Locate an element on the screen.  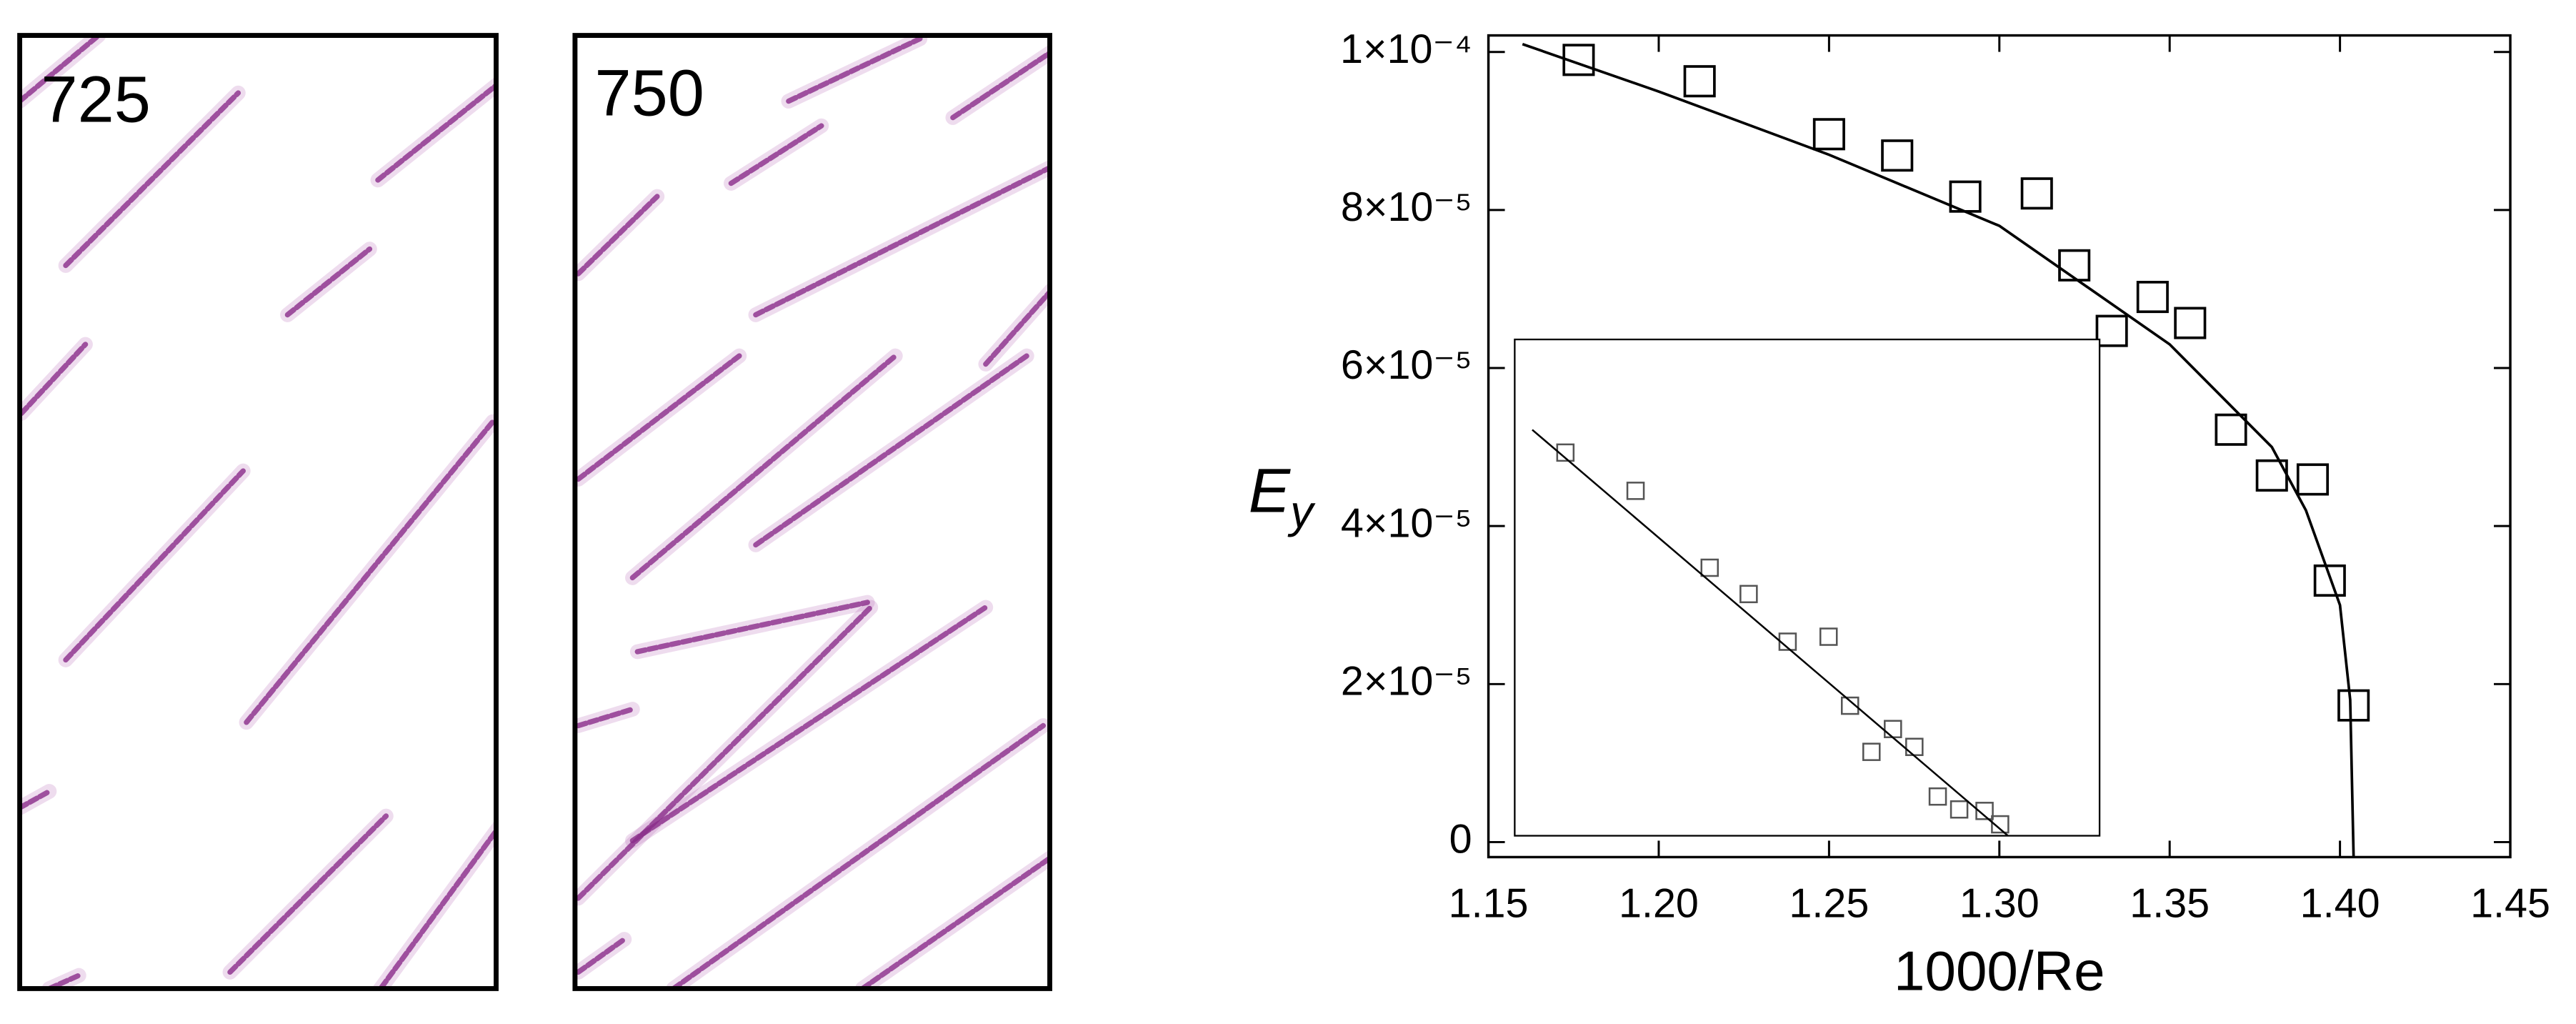
fit-line is located at coordinates (1771, 633).